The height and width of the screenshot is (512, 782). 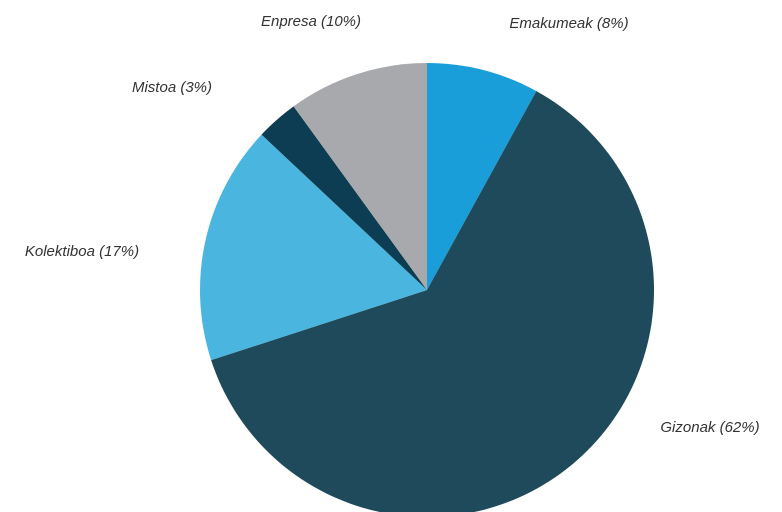 I want to click on slice-label: Gizonak (62%), so click(x=709, y=427).